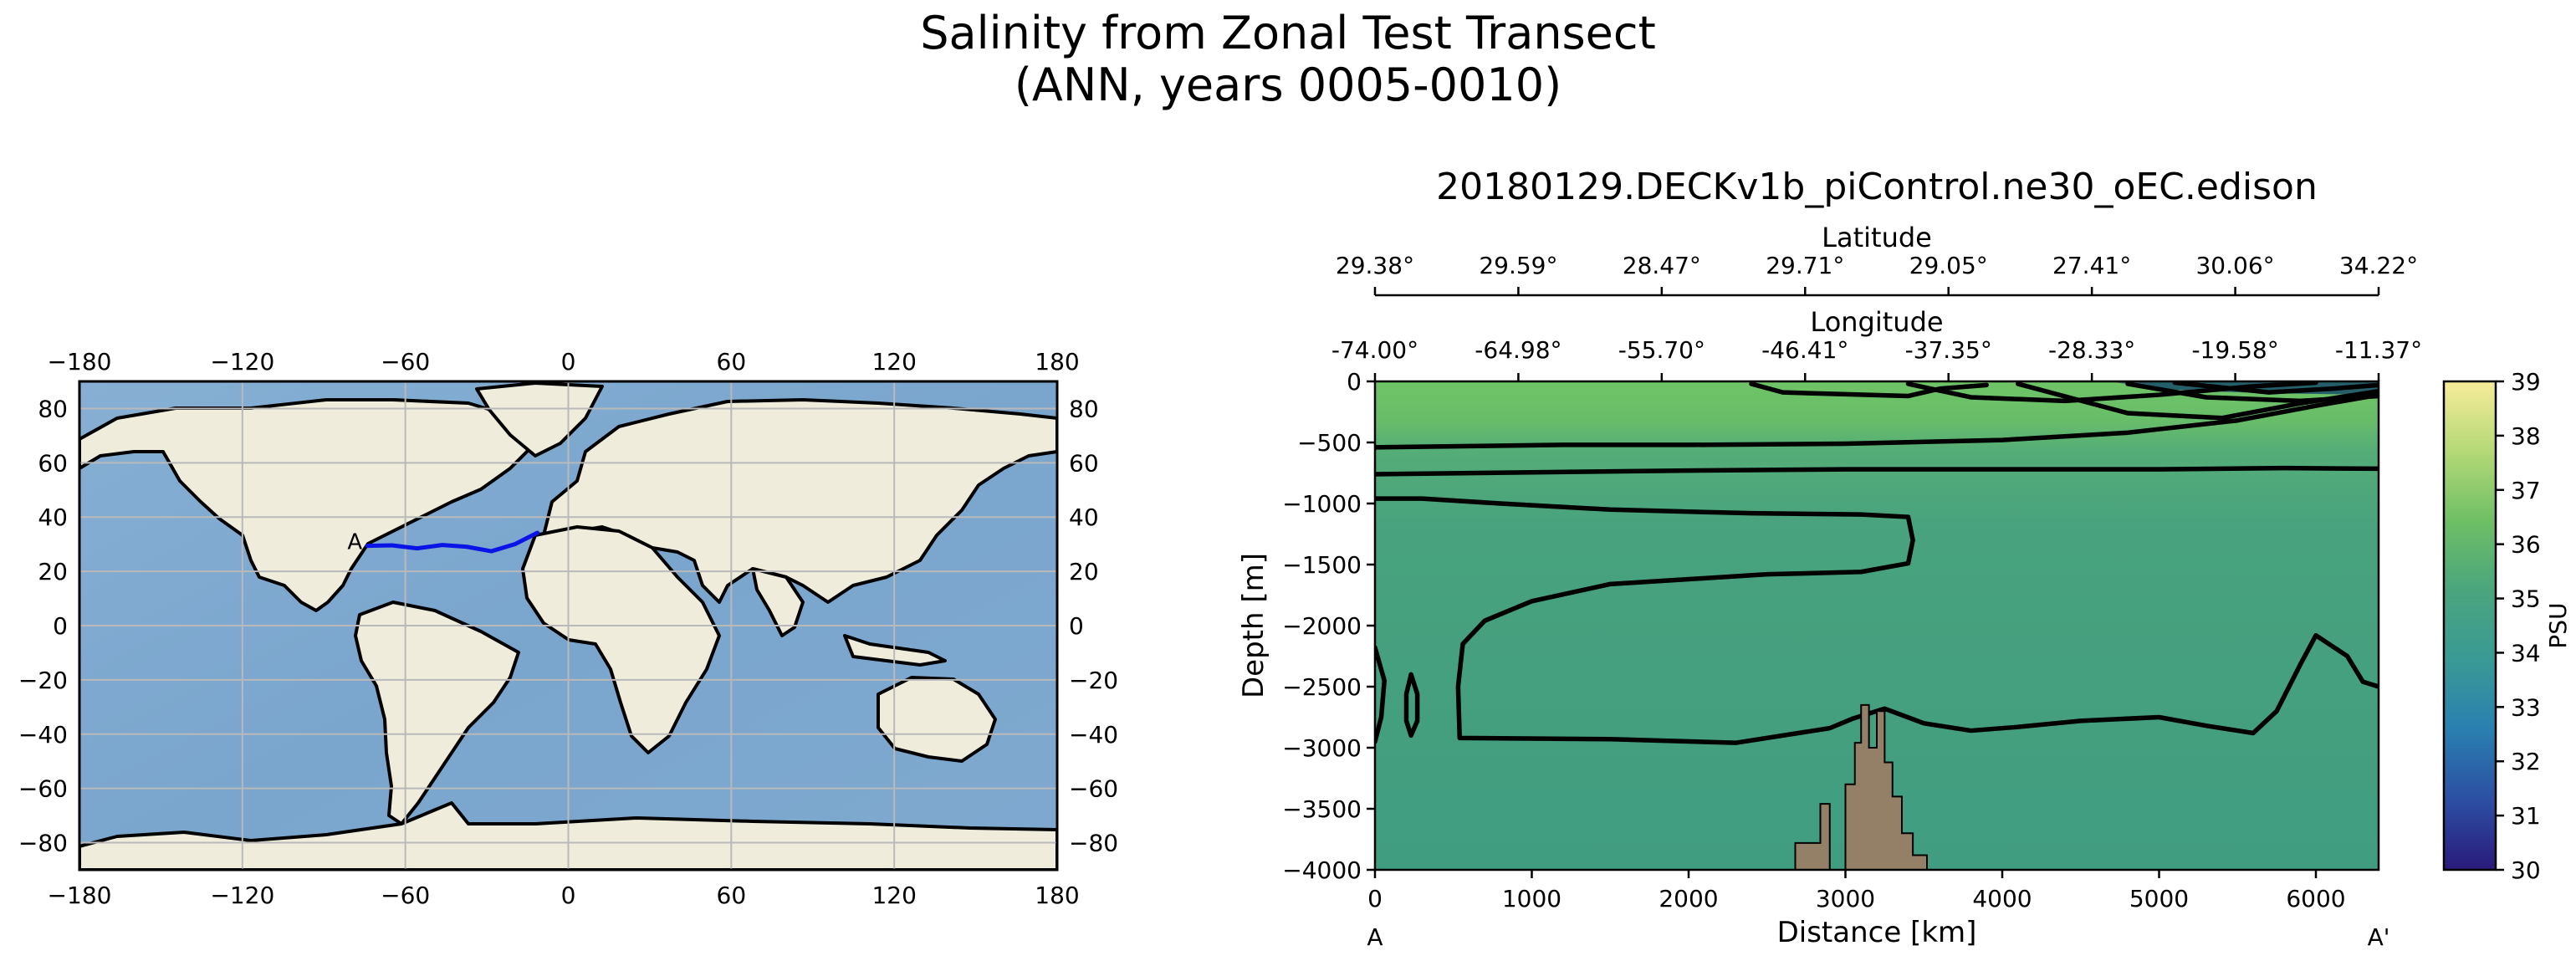 Image resolution: width=2576 pixels, height=961 pixels. I want to click on colorbar-tick-label: 38, so click(2526, 436).